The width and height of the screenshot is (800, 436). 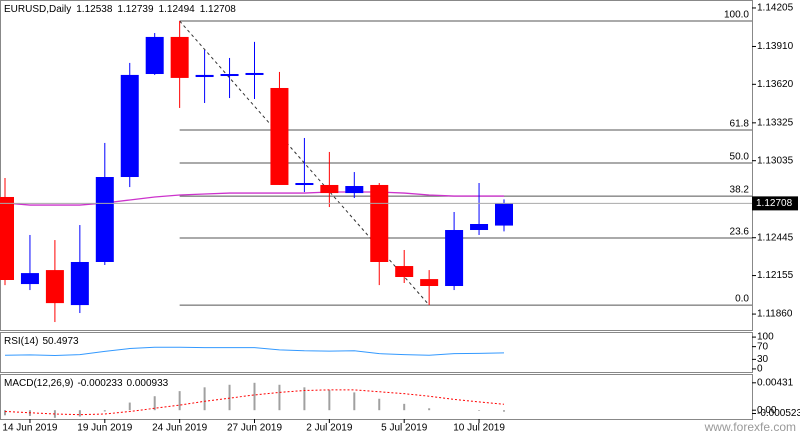 I want to click on current-price: 1.12708, so click(x=774, y=203).